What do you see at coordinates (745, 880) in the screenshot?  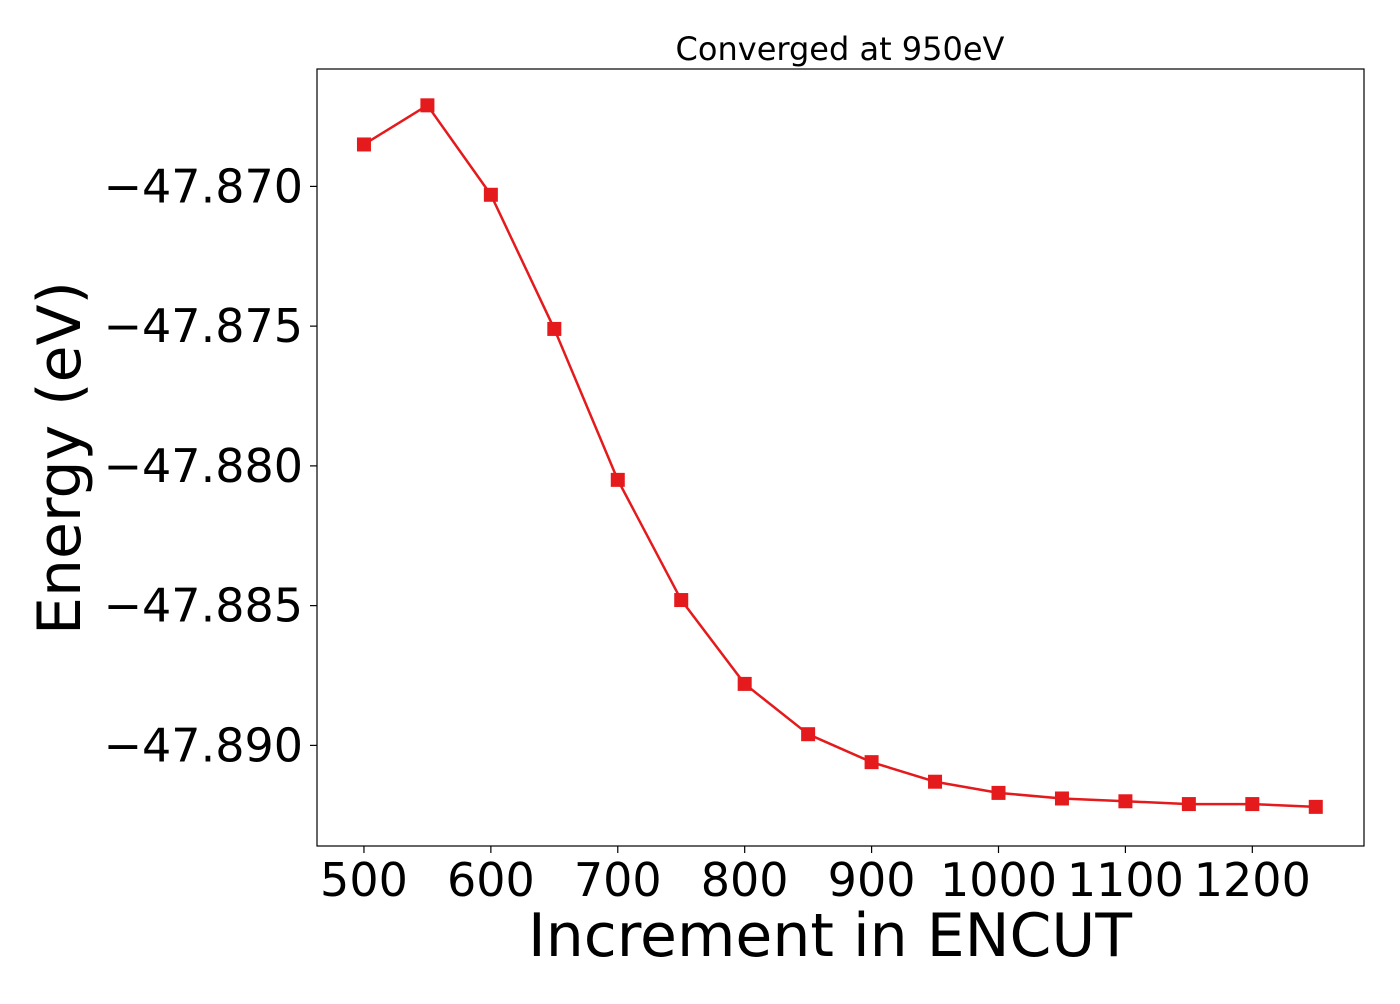 I see `x-tick-label: 800` at bounding box center [745, 880].